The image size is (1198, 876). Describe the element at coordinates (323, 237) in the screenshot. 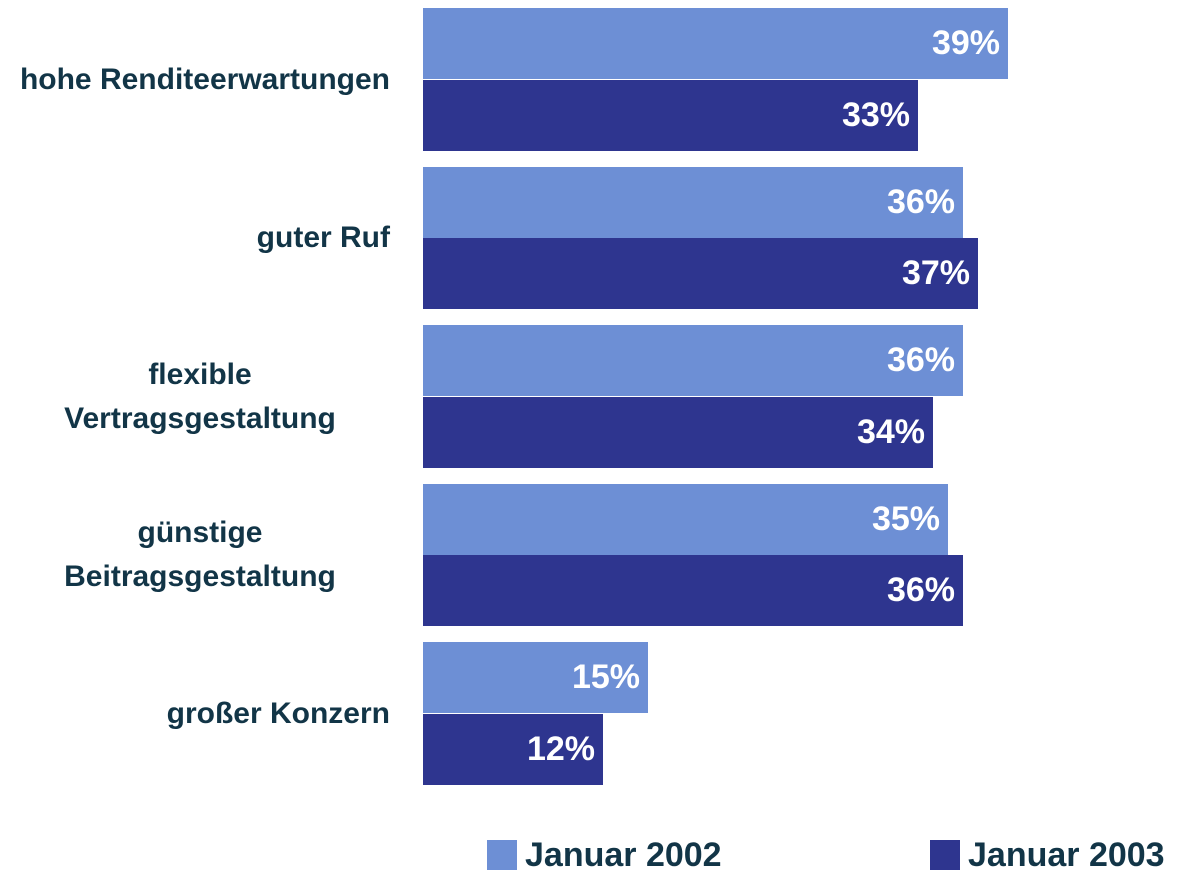

I see `category-text: guter Ruf` at that location.